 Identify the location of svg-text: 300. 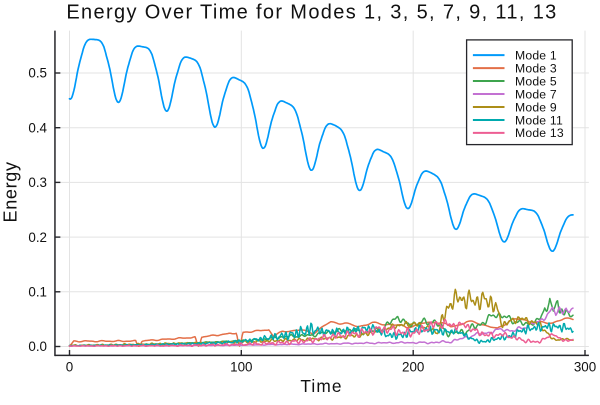
(585, 366).